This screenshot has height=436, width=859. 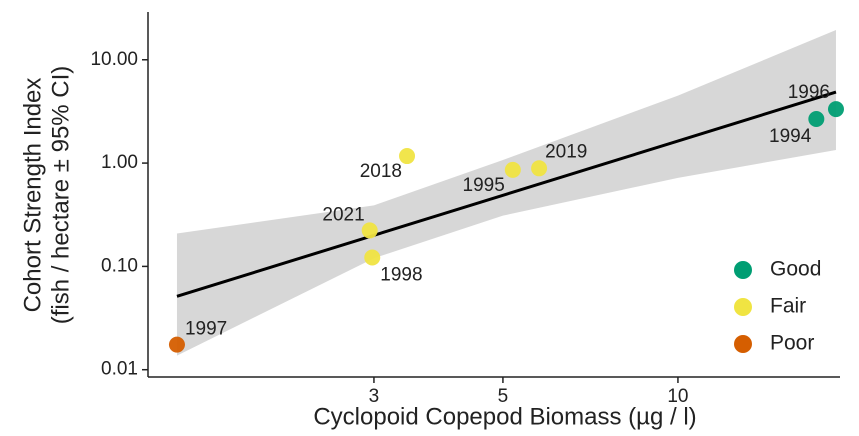 What do you see at coordinates (503, 396) in the screenshot?
I see `x-tick-label: 5` at bounding box center [503, 396].